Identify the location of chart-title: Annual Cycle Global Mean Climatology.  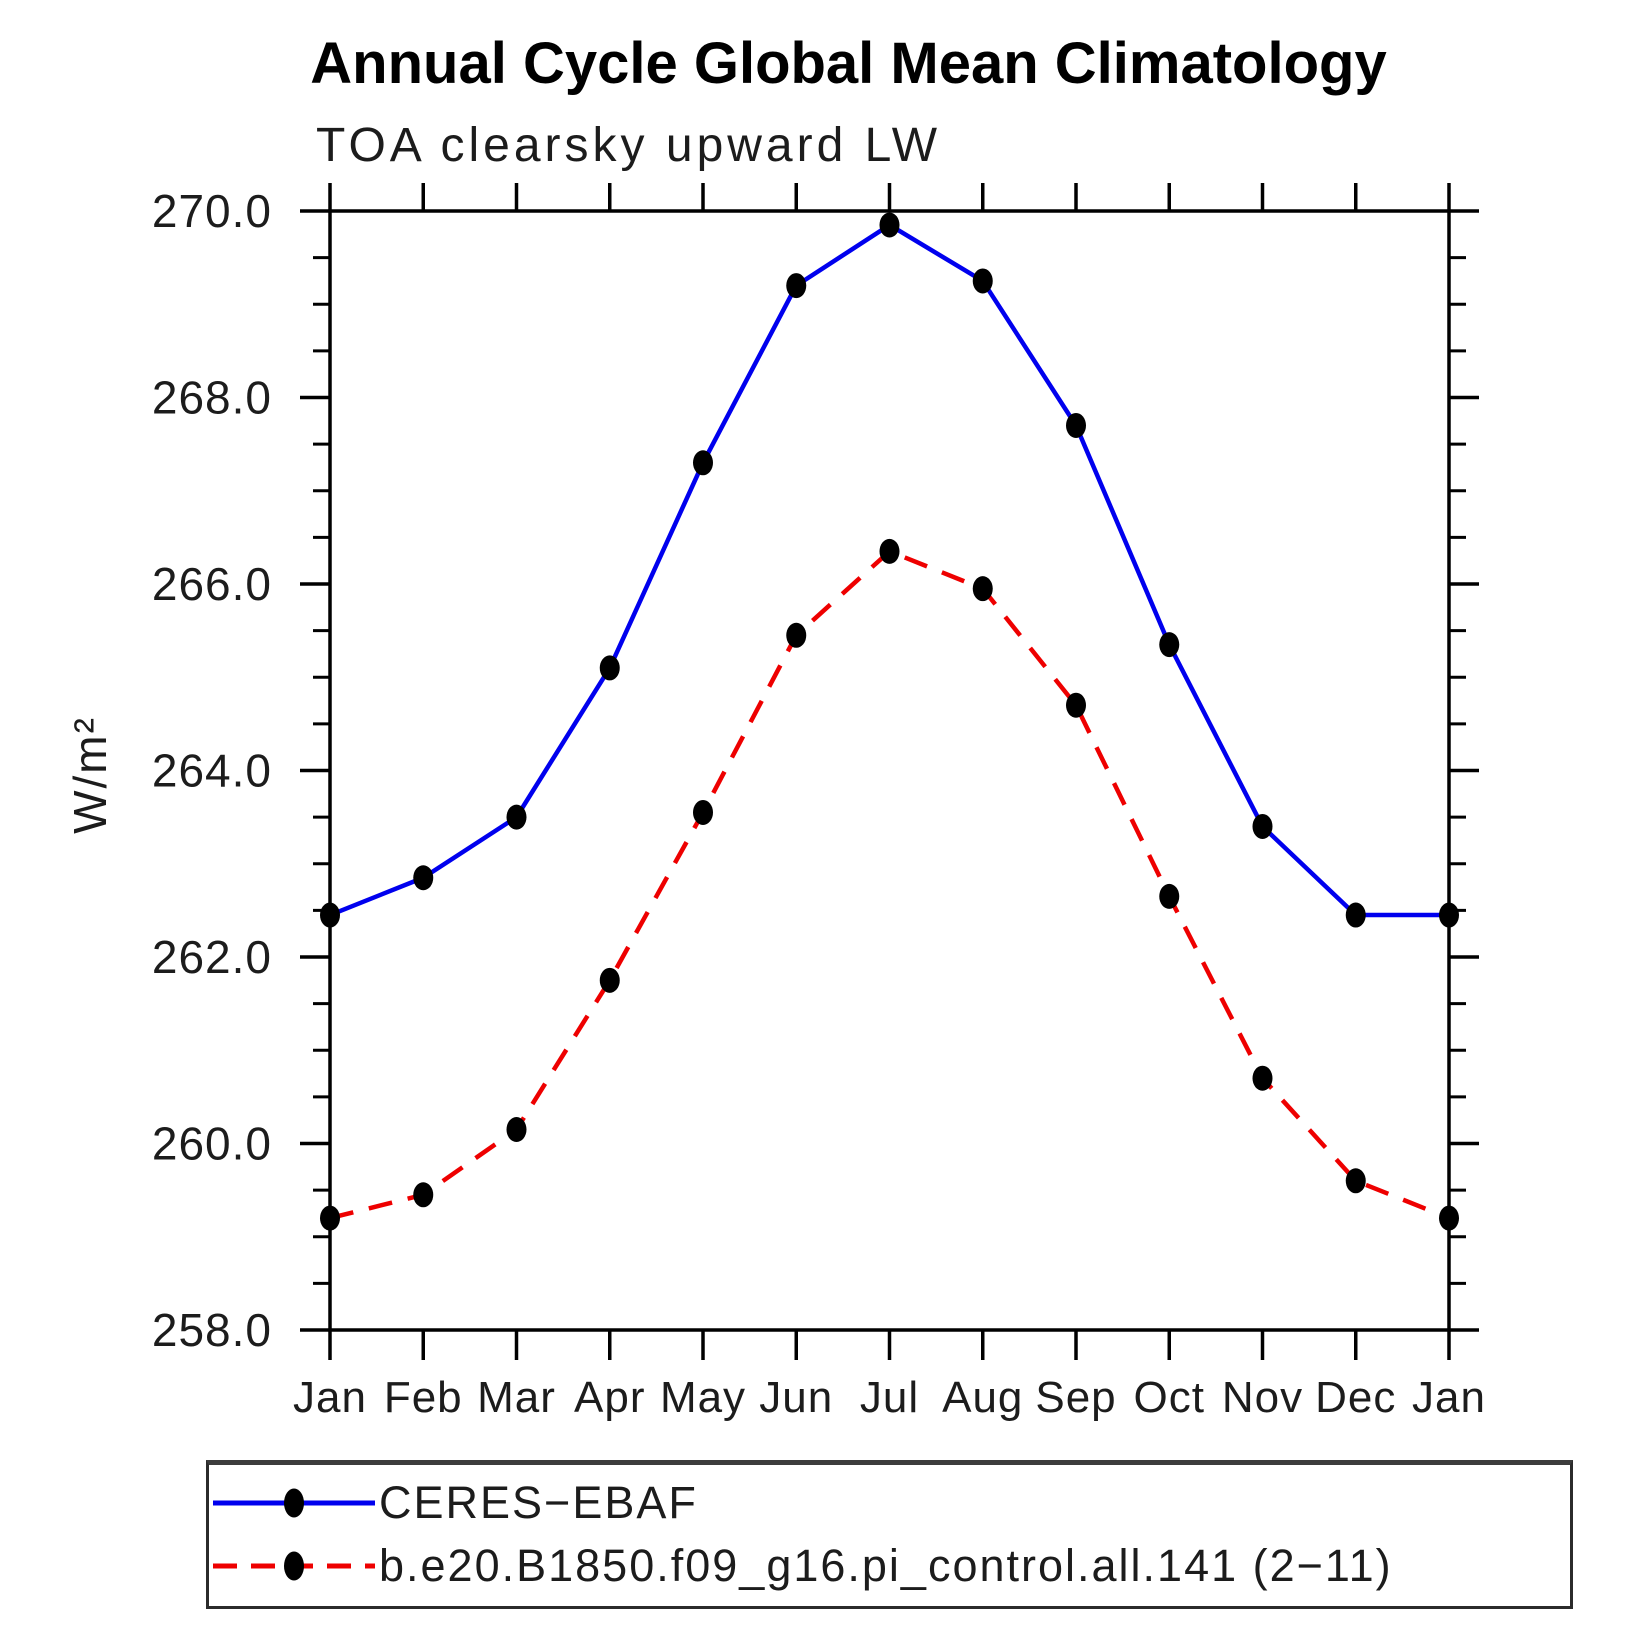
(848, 63).